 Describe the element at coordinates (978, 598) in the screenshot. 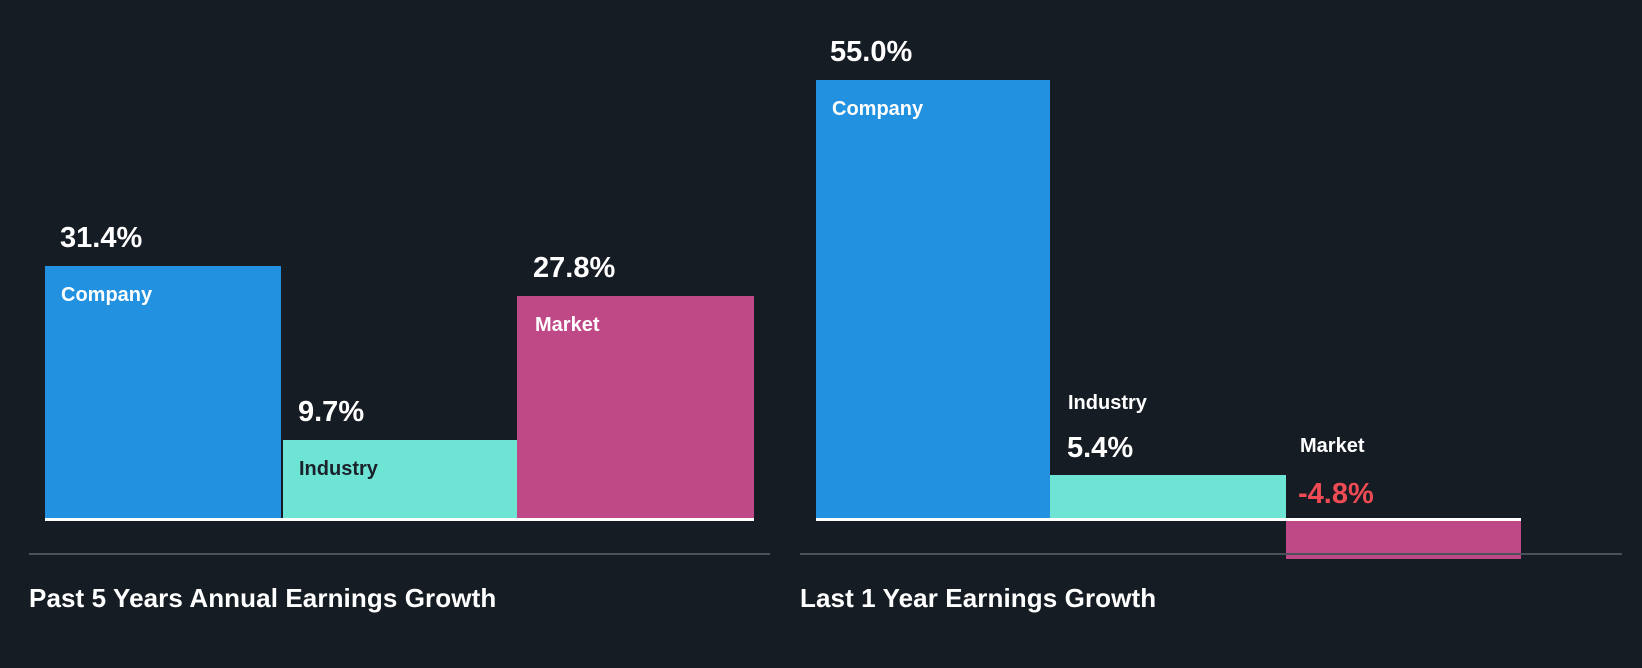

I see `panel-title-last-1-year: Last 1 Year Earnings Growth` at that location.